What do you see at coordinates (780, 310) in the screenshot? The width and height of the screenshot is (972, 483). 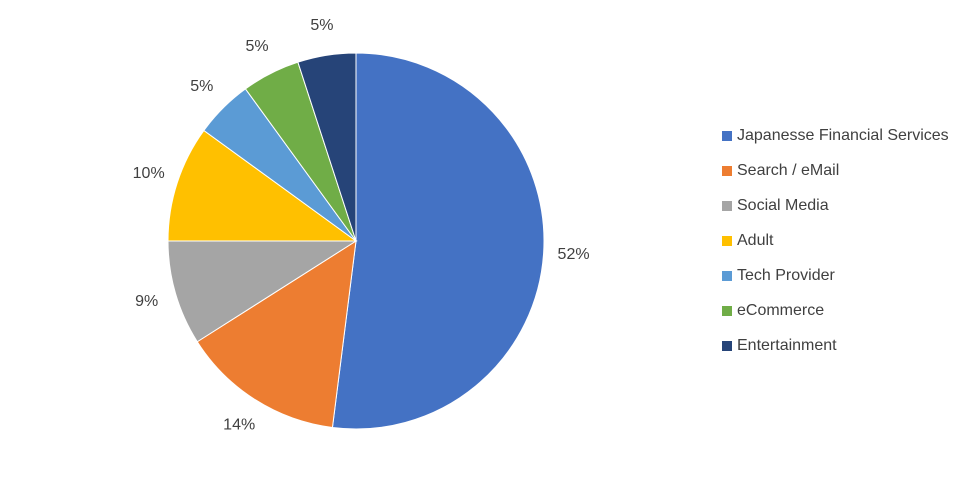 I see `legend-label: eCommerce` at bounding box center [780, 310].